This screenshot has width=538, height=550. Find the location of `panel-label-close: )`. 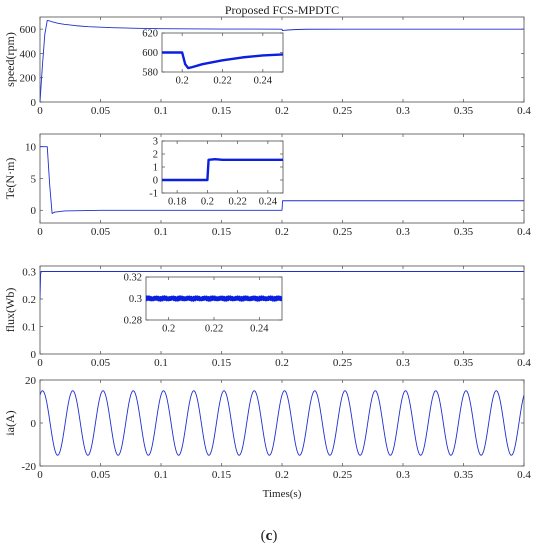

panel-label-close: ) is located at coordinates (274, 536).